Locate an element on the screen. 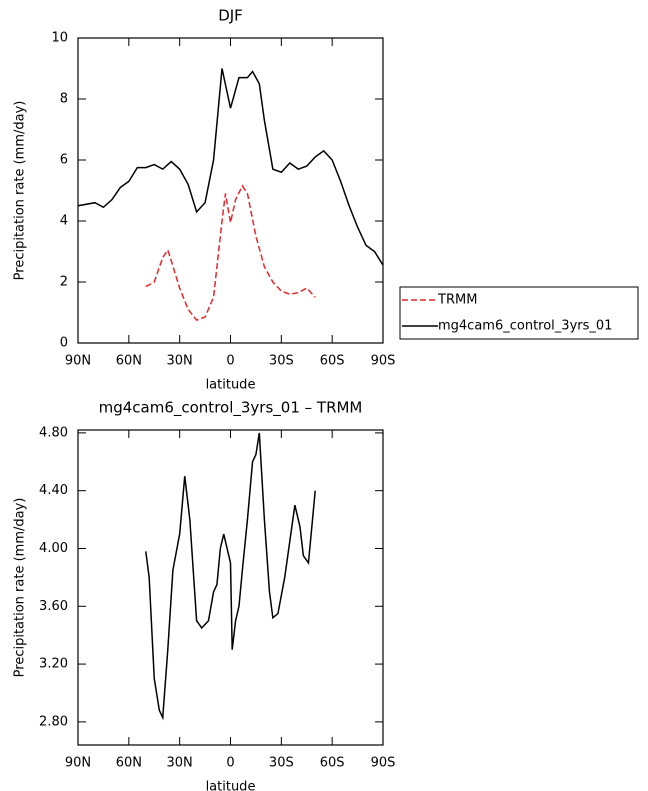 Image resolution: width=648 pixels, height=791 pixels. y-tick-label: 3.60 is located at coordinates (53, 606).